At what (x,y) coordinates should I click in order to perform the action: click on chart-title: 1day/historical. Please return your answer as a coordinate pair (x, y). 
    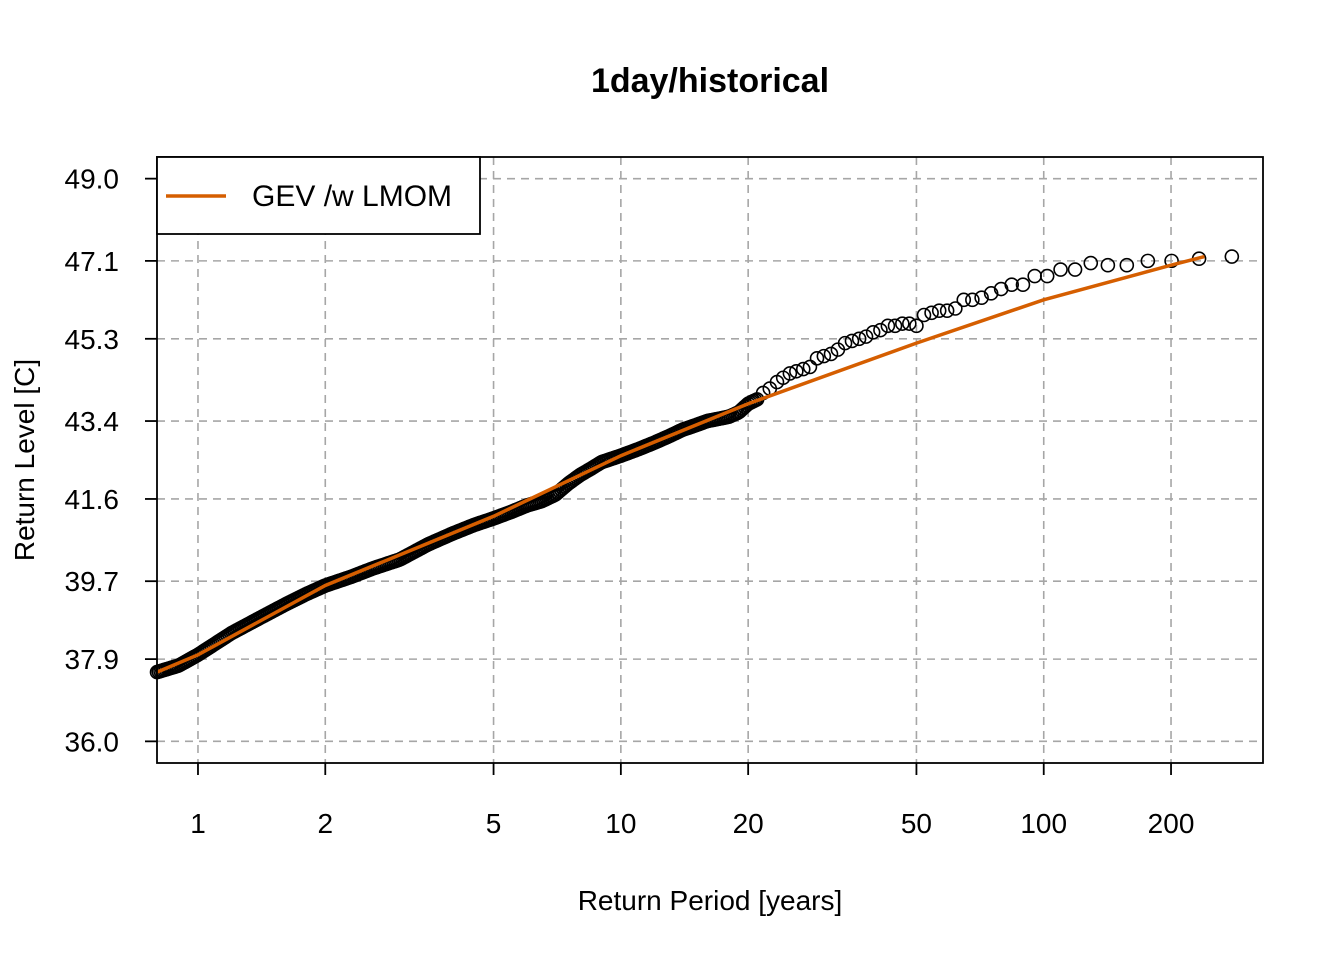
    Looking at the image, I should click on (710, 81).